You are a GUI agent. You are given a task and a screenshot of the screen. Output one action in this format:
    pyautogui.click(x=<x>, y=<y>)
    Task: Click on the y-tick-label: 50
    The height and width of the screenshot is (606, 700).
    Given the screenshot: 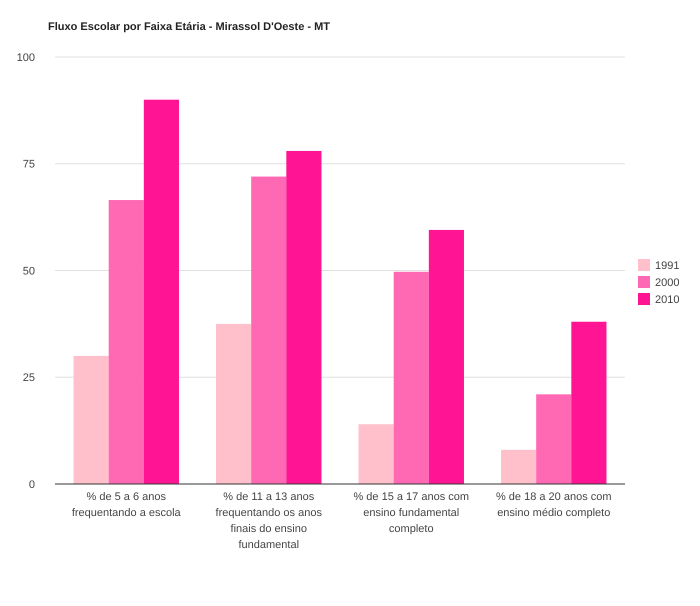 What is the action you would take?
    pyautogui.click(x=28, y=271)
    